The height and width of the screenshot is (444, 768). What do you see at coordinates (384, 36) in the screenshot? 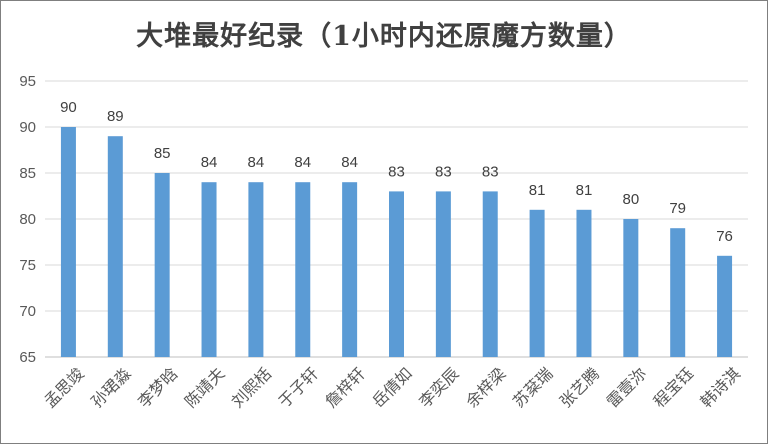
I see `chart-title: 大堆最好纪录（1小时内还原魔方数量）` at bounding box center [384, 36].